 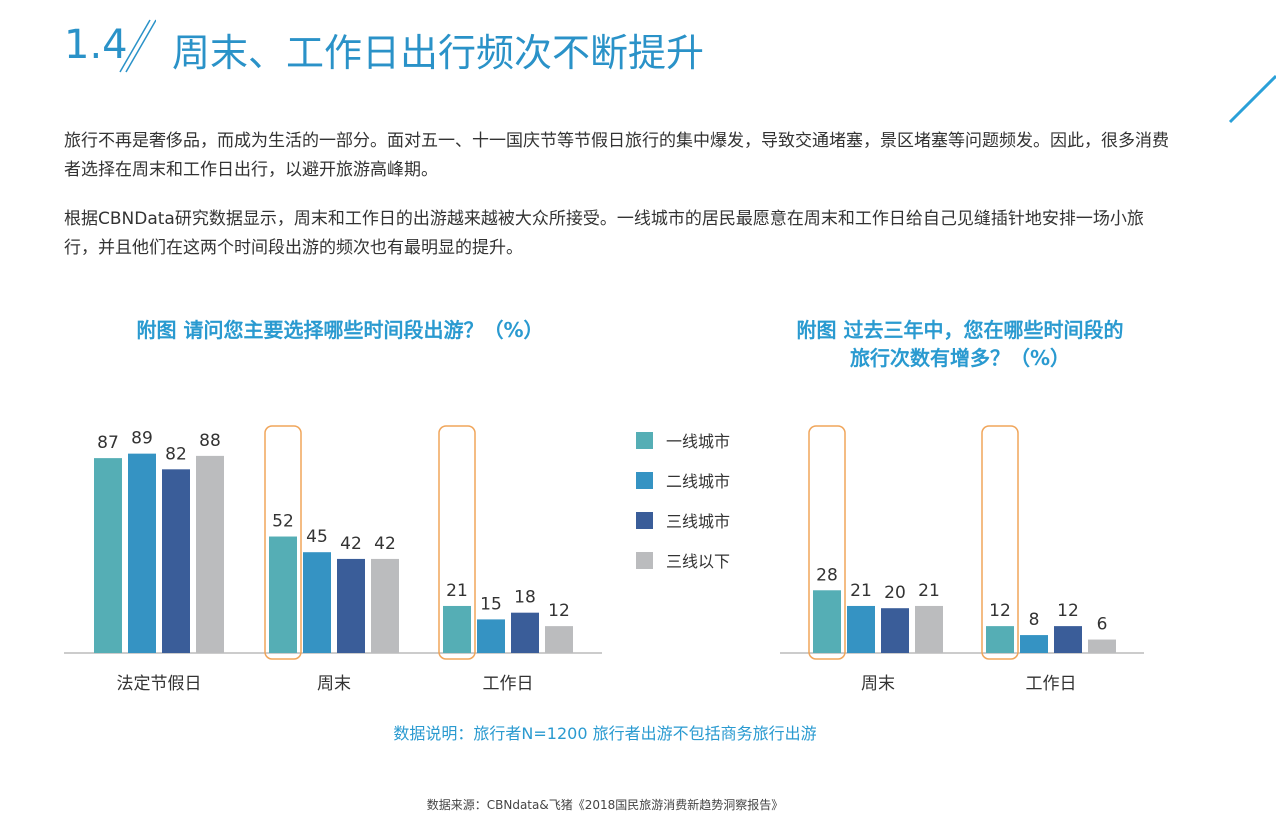 What do you see at coordinates (340, 330) in the screenshot?
I see `chart-1-title: 附图 请问您主要选择哪些时间段出游？（%）` at bounding box center [340, 330].